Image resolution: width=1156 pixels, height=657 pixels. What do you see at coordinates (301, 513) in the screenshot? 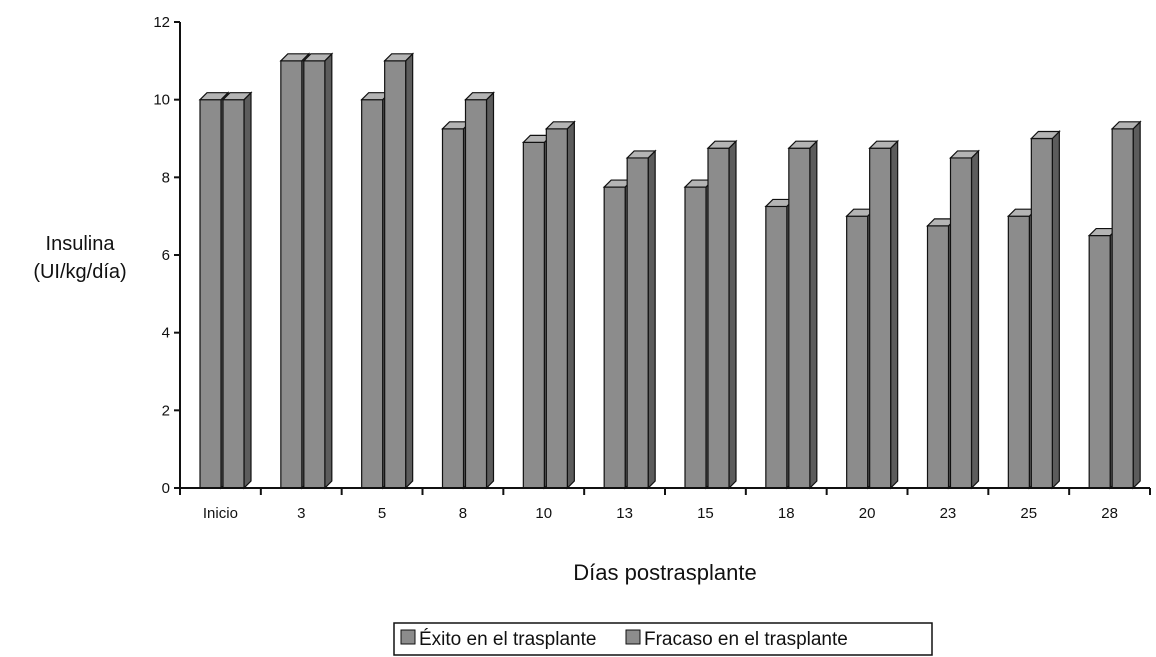
I see `x-tick-label: 3` at bounding box center [301, 513].